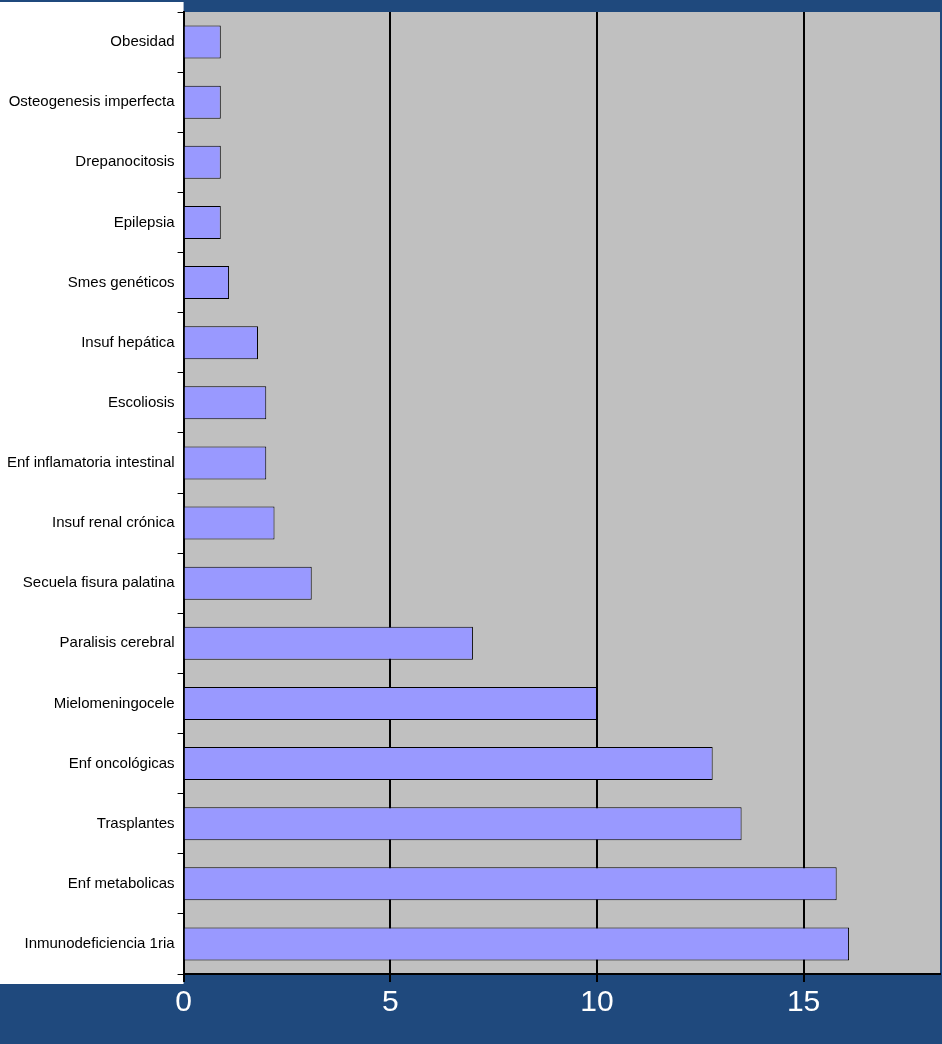 This screenshot has height=1044, width=942. Describe the element at coordinates (114, 702) in the screenshot. I see `y-tick-label: Mielomeningocele` at that location.